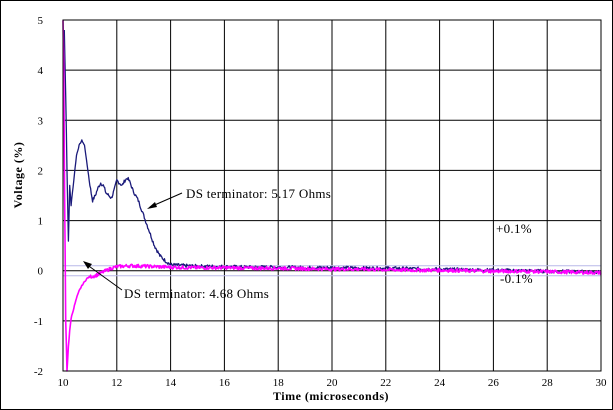  What do you see at coordinates (41, 121) in the screenshot?
I see `y-tick-label: 3` at bounding box center [41, 121].